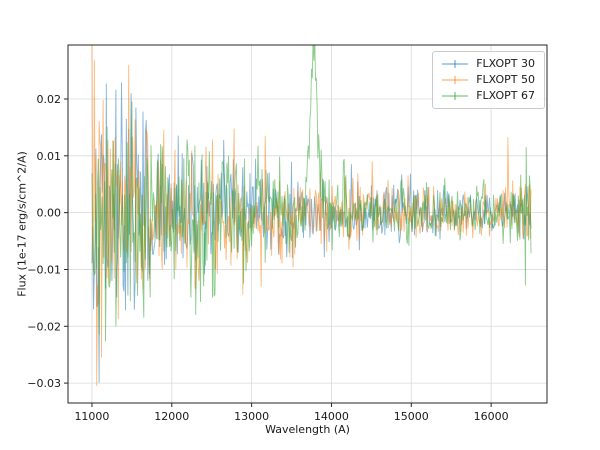 The image size is (600, 450). What do you see at coordinates (491, 416) in the screenshot?
I see `x-tick-label: 16000` at bounding box center [491, 416].